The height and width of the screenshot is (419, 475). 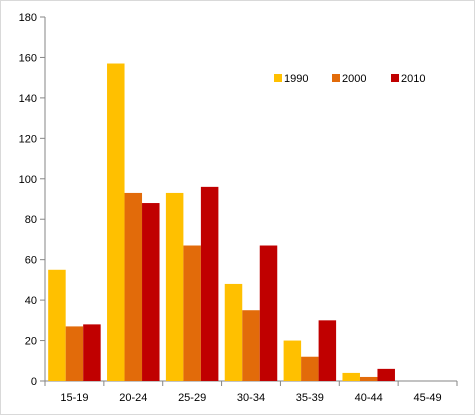 What do you see at coordinates (369, 398) in the screenshot?
I see `x-tick-label: 40-44` at bounding box center [369, 398].